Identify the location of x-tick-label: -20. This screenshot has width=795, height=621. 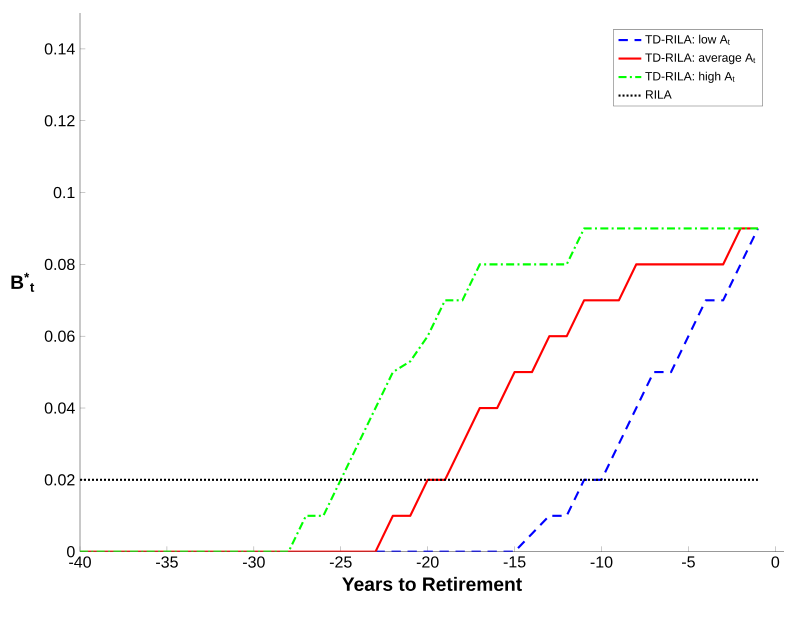
(427, 562).